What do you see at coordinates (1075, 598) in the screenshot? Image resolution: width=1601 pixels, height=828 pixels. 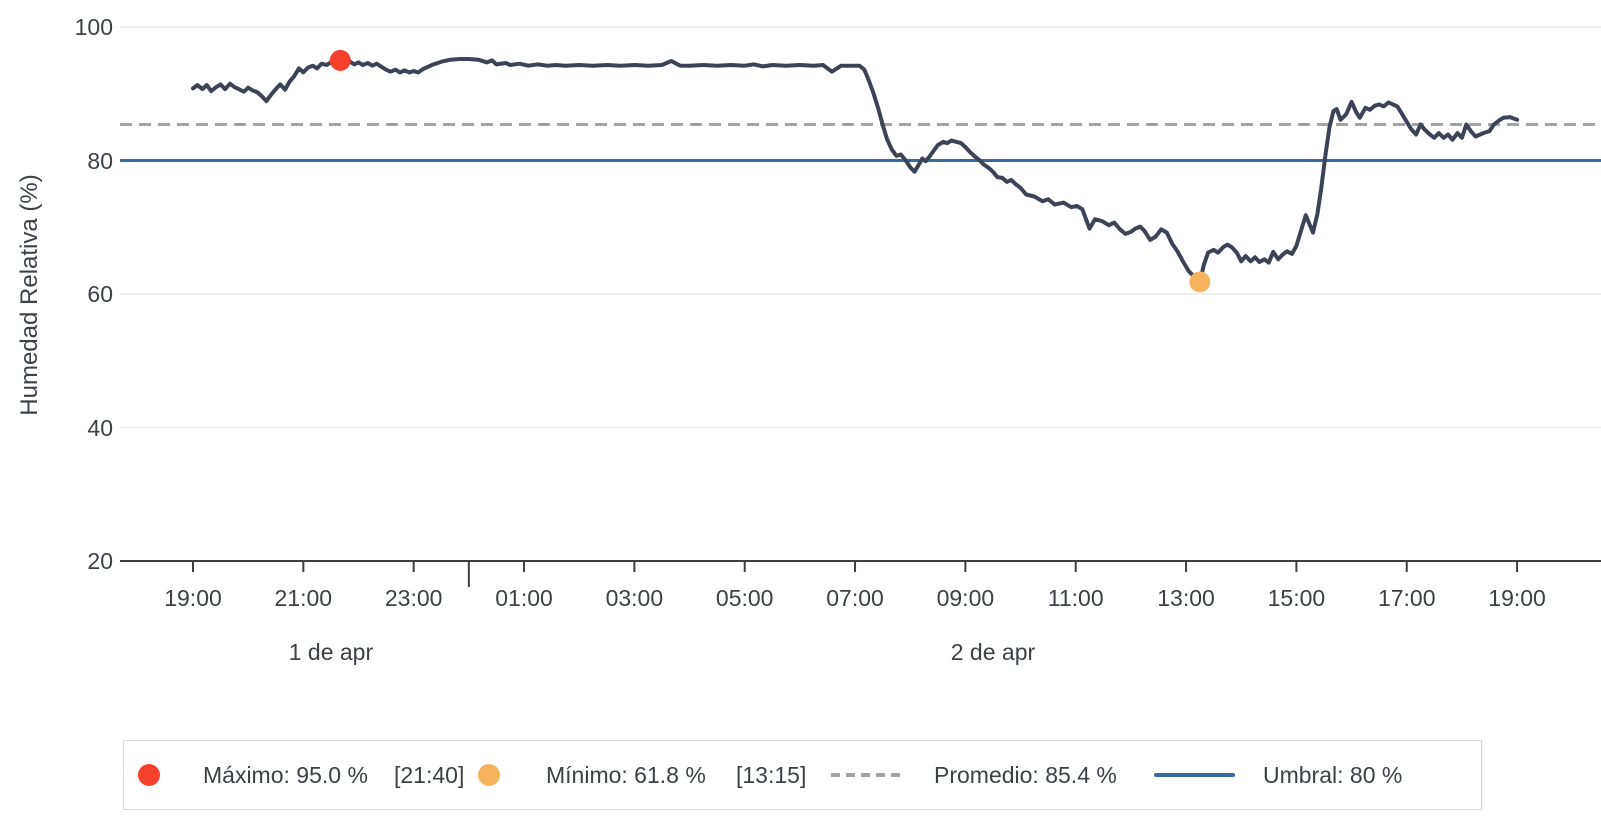 I see `x-tick-label: 11:00` at bounding box center [1075, 598].